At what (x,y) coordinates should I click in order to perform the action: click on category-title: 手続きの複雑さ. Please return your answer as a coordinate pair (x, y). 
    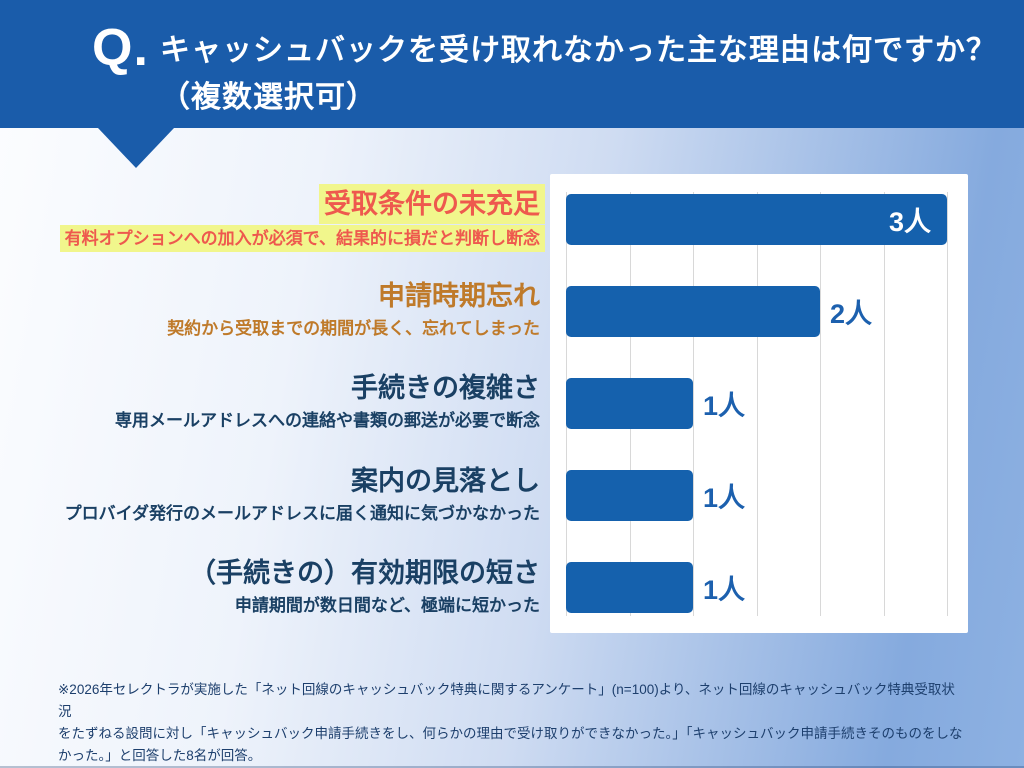
    Looking at the image, I should click on (445, 388).